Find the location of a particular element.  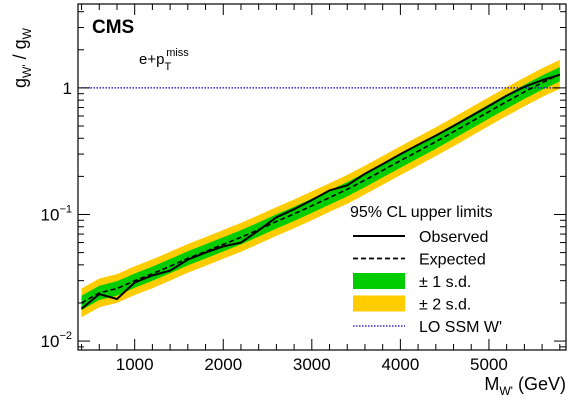

channel-label: e+pTmiss is located at coordinates (164, 60).